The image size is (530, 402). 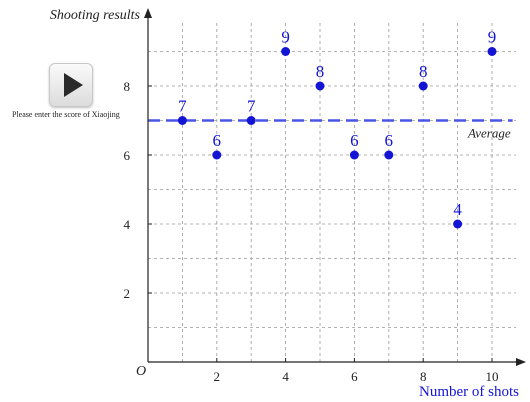 I want to click on y-axis-label: Shooting results, so click(x=95, y=15).